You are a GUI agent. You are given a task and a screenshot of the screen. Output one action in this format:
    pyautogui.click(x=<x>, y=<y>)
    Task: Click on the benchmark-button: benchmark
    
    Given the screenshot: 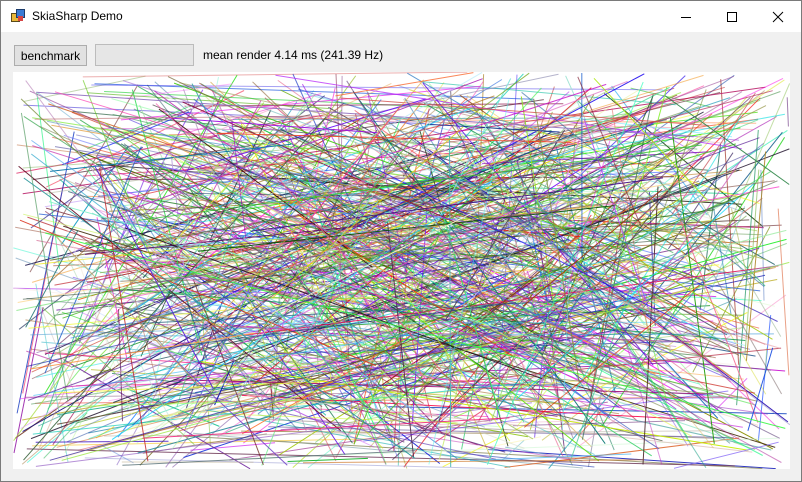 What is the action you would take?
    pyautogui.click(x=50, y=55)
    